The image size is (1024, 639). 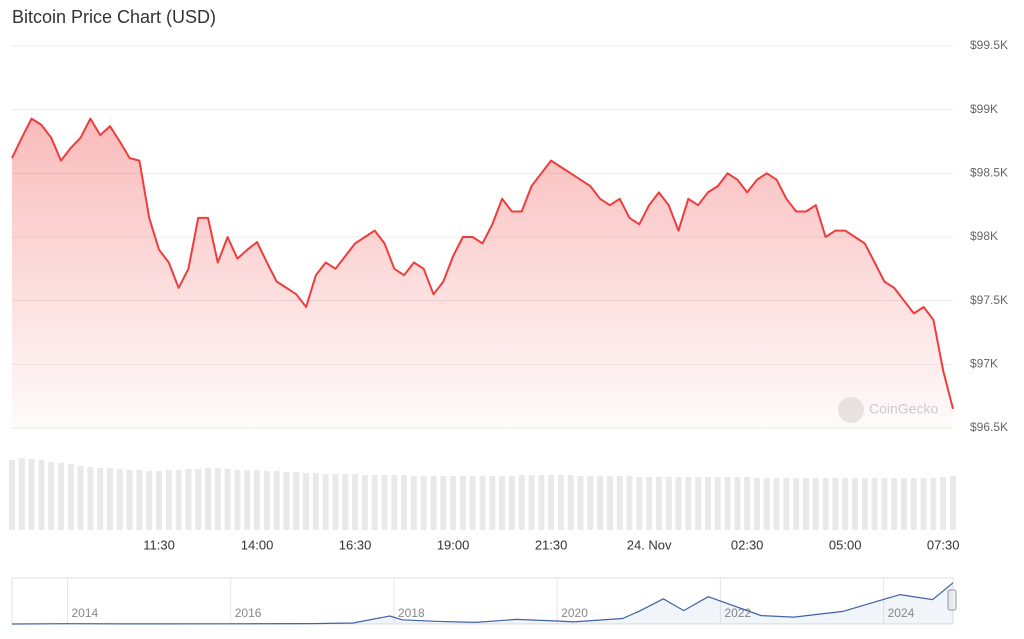 What do you see at coordinates (943, 544) in the screenshot?
I see `x-tick-label: 07:30` at bounding box center [943, 544].